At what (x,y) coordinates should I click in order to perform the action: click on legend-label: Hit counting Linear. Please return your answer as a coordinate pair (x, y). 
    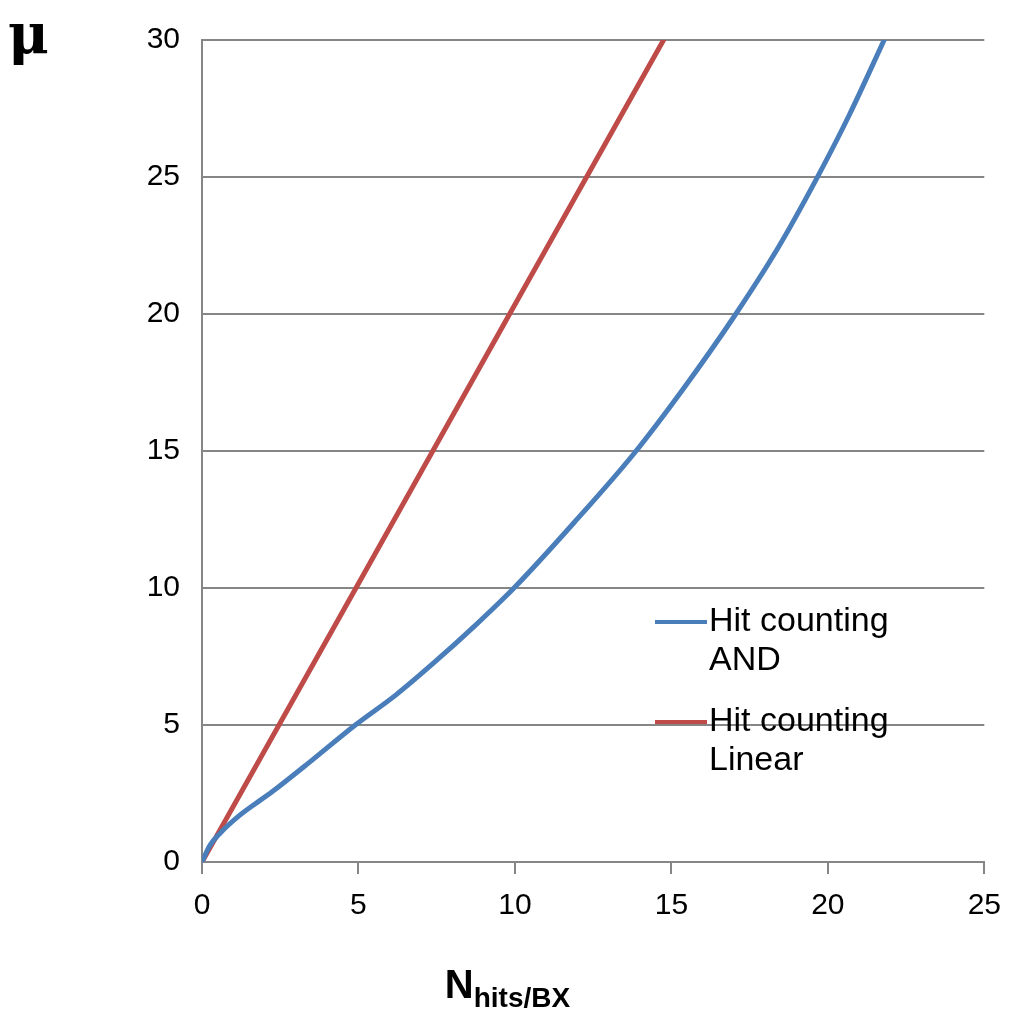
    Looking at the image, I should click on (799, 739).